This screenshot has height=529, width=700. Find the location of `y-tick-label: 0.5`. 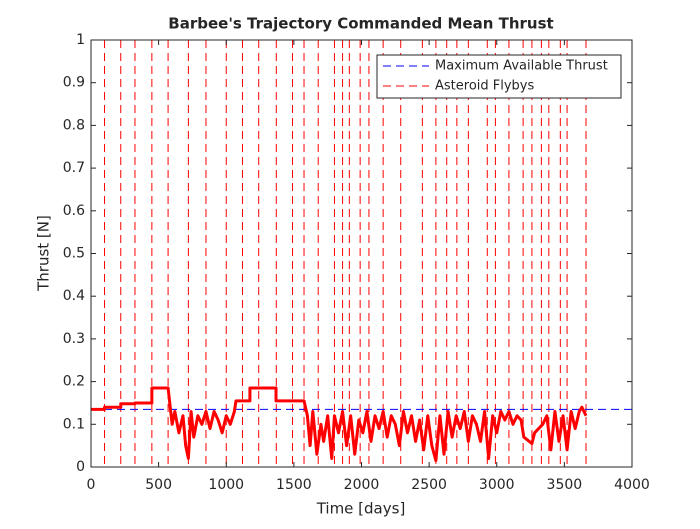

y-tick-label: 0.5 is located at coordinates (74, 254).